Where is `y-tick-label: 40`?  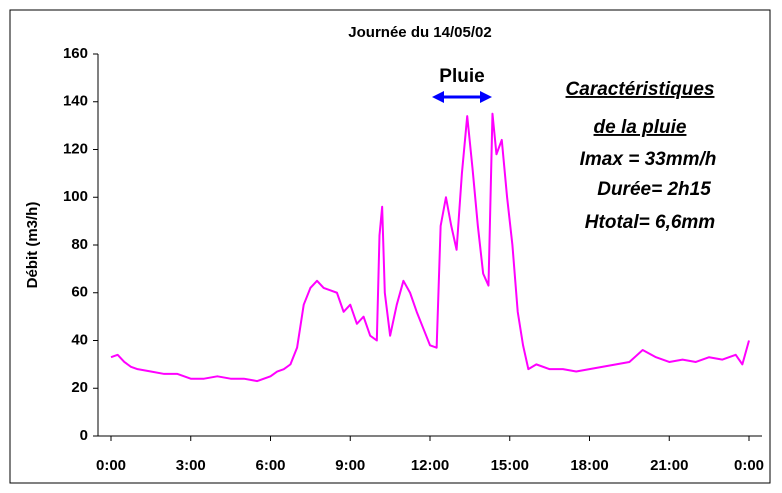
y-tick-label: 40 is located at coordinates (79, 339).